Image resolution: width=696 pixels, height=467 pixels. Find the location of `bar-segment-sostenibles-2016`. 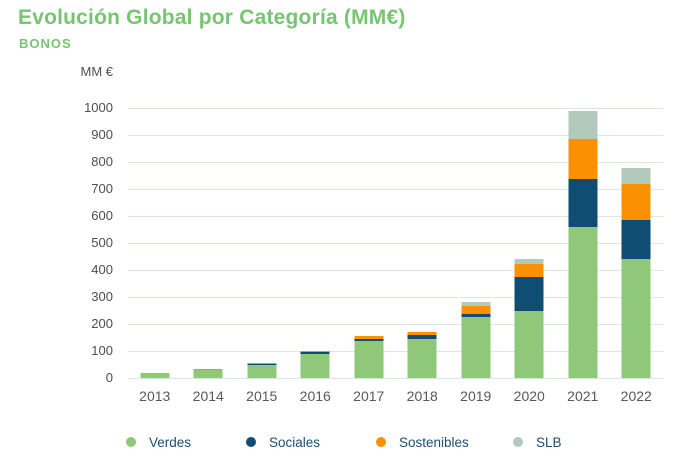

bar-segment-sostenibles-2016 is located at coordinates (315, 351).